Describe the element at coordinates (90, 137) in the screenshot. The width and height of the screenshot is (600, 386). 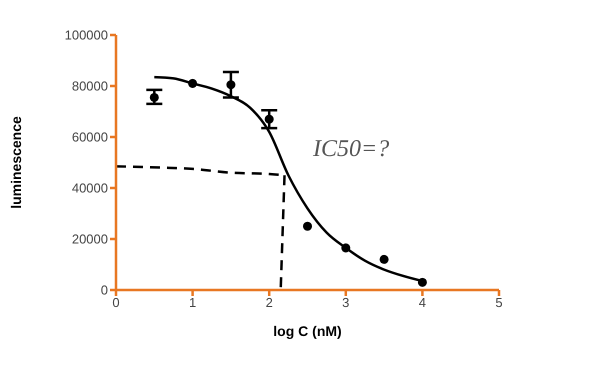
I see `y-tick-label: 60000` at that location.